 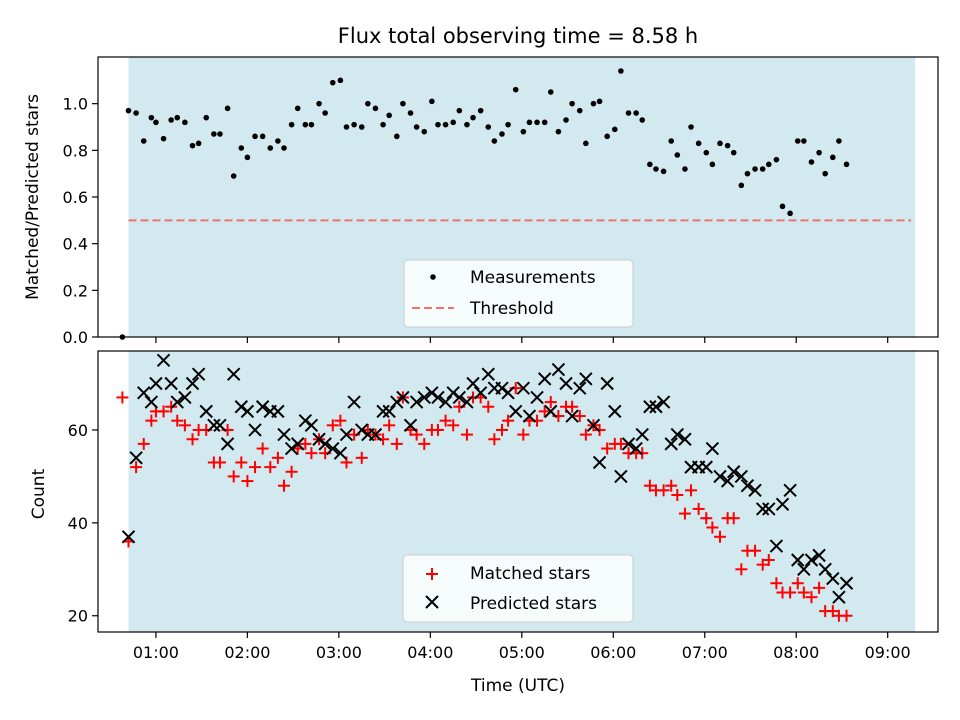 I want to click on top-y-tick-label: 0.8, so click(x=75, y=150).